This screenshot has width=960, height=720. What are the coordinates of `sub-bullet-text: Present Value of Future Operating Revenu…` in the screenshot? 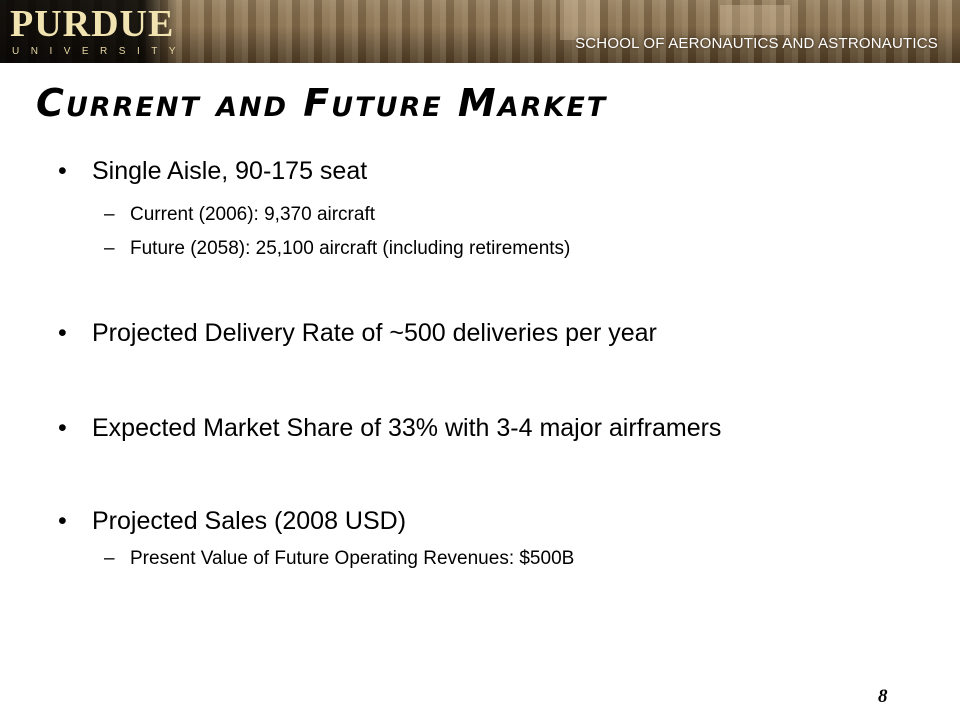 It's located at (352, 558).